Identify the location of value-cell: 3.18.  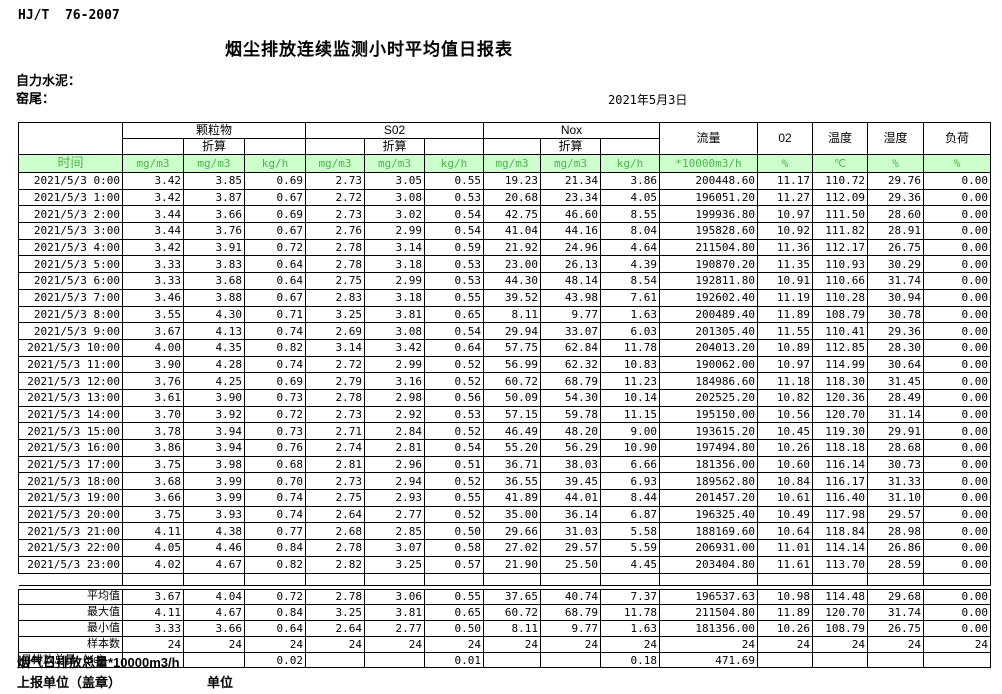
(394, 297).